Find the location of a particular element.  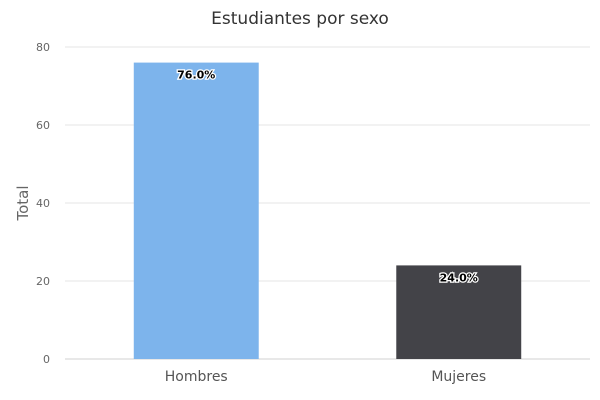

y-tick-label: 80 is located at coordinates (43, 47).